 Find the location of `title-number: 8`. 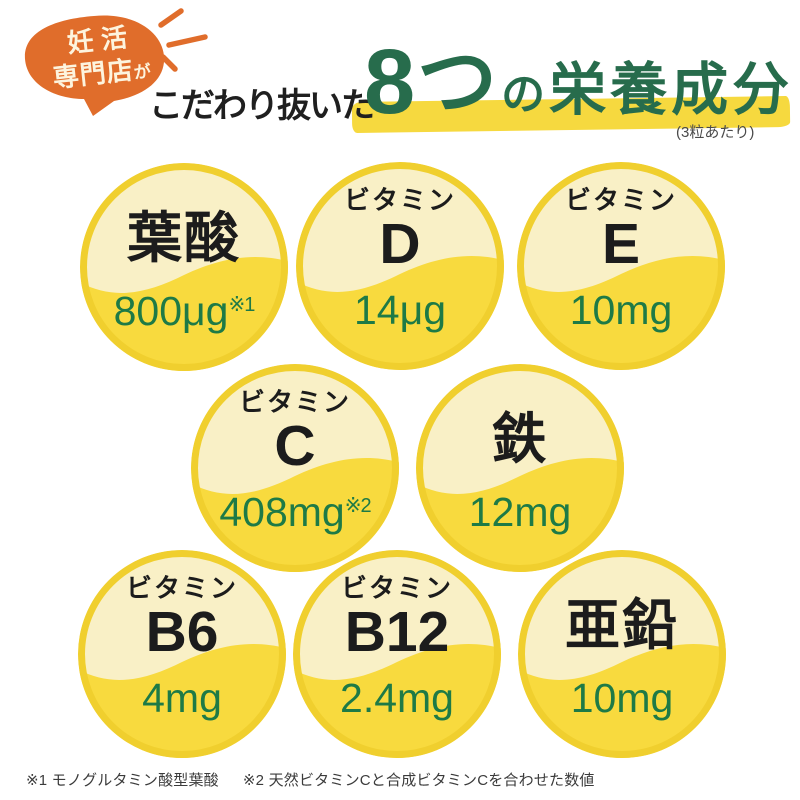

title-number: 8 is located at coordinates (390, 82).